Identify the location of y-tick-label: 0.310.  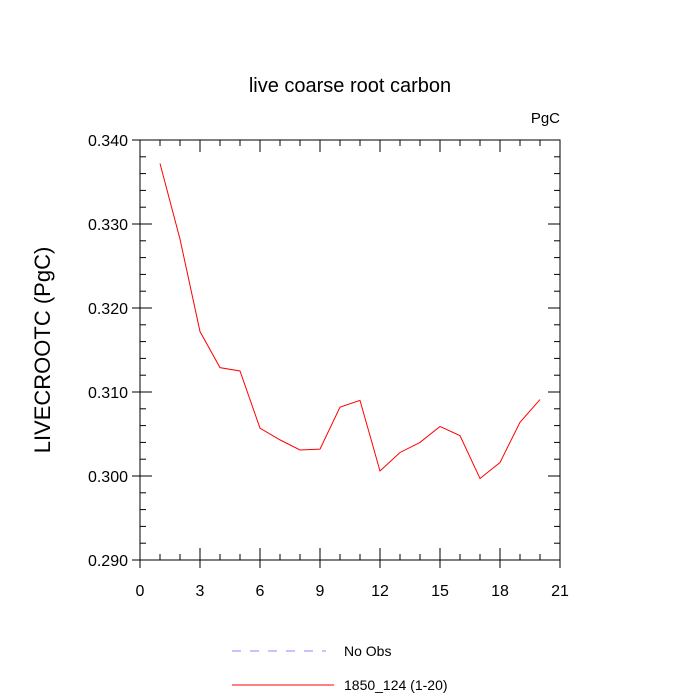
(108, 393).